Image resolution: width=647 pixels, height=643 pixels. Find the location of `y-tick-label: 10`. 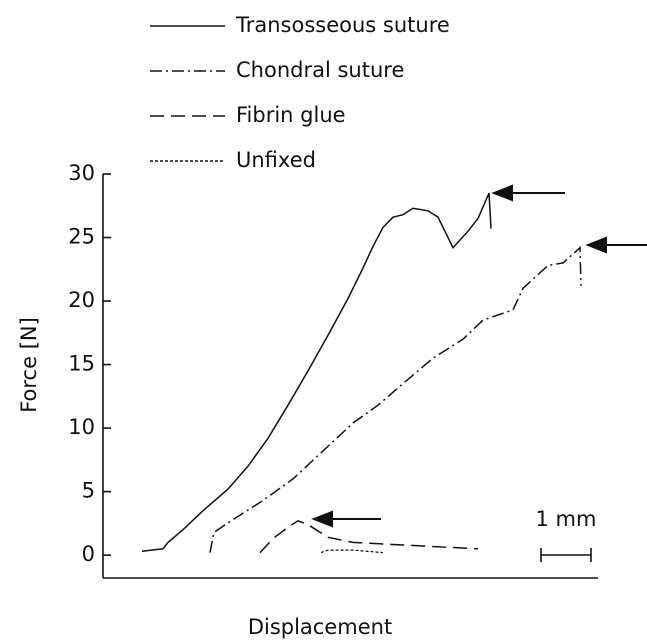

y-tick-label: 10 is located at coordinates (81, 427).